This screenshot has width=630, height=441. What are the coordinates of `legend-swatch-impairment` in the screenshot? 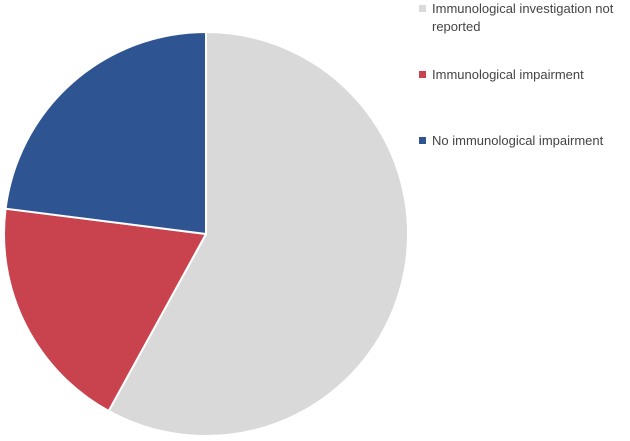 It's located at (422, 74).